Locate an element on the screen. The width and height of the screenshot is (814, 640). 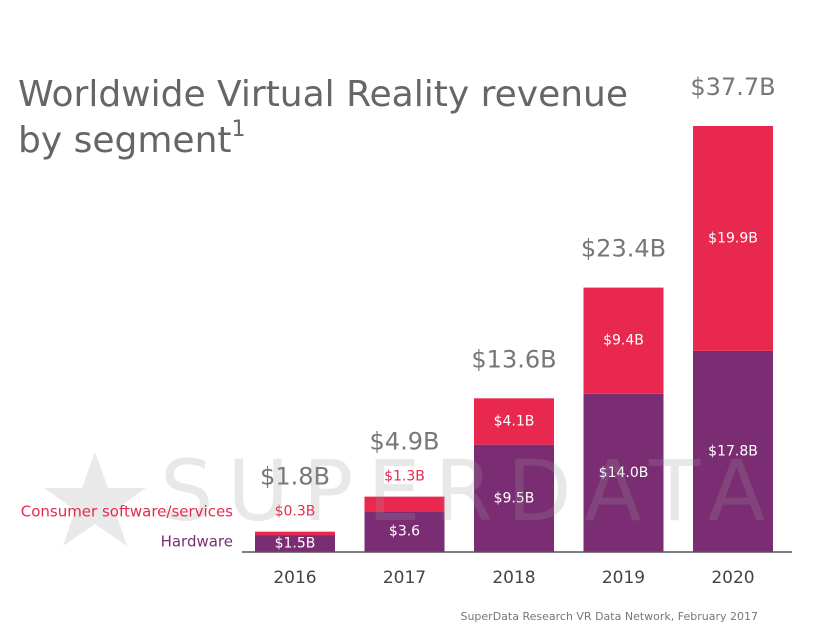
x-tick-label: 2020 is located at coordinates (732, 578).